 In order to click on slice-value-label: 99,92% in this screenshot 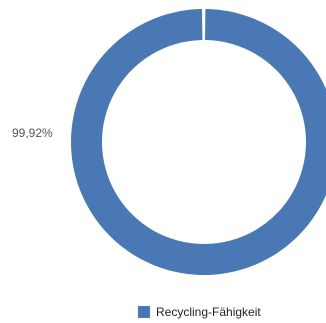, I will do `click(32, 133)`.